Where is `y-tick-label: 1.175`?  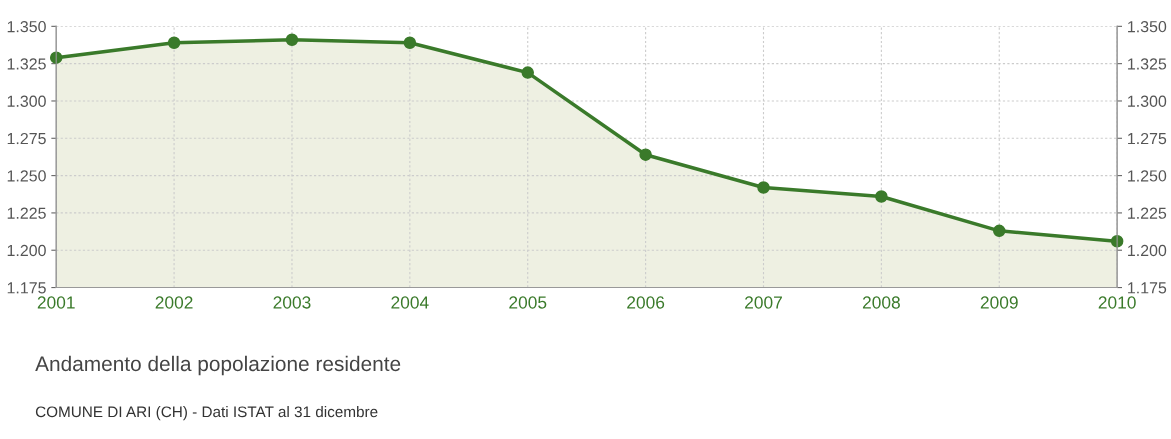
y-tick-label: 1.175 is located at coordinates (26, 288).